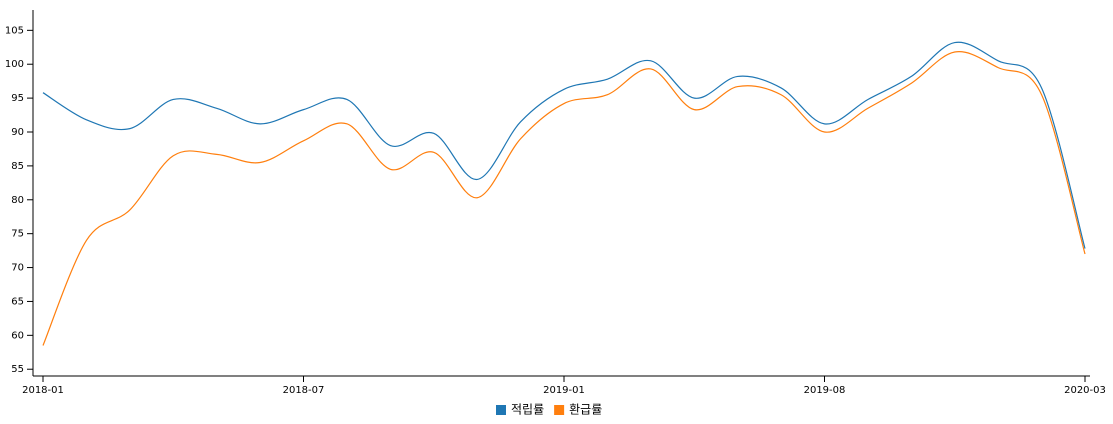 This screenshot has height=424, width=1113. I want to click on y-tick-label: 80, so click(17, 200).